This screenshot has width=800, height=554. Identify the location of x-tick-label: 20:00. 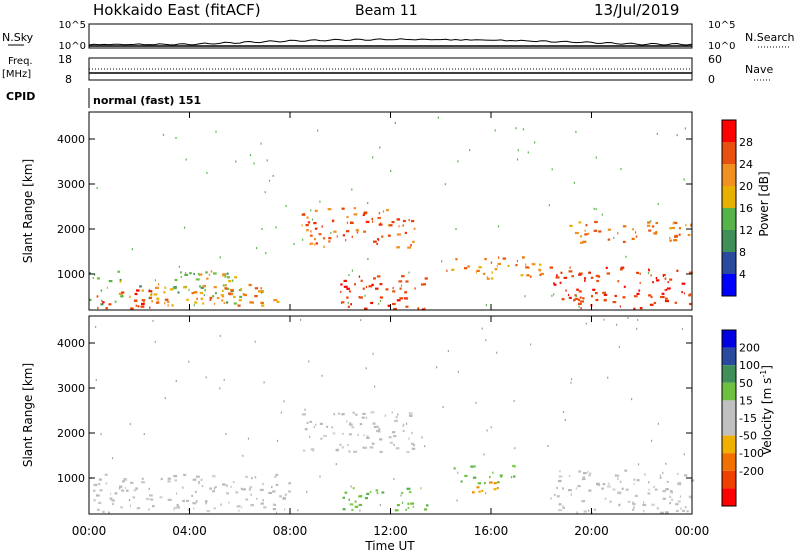
(591, 531).